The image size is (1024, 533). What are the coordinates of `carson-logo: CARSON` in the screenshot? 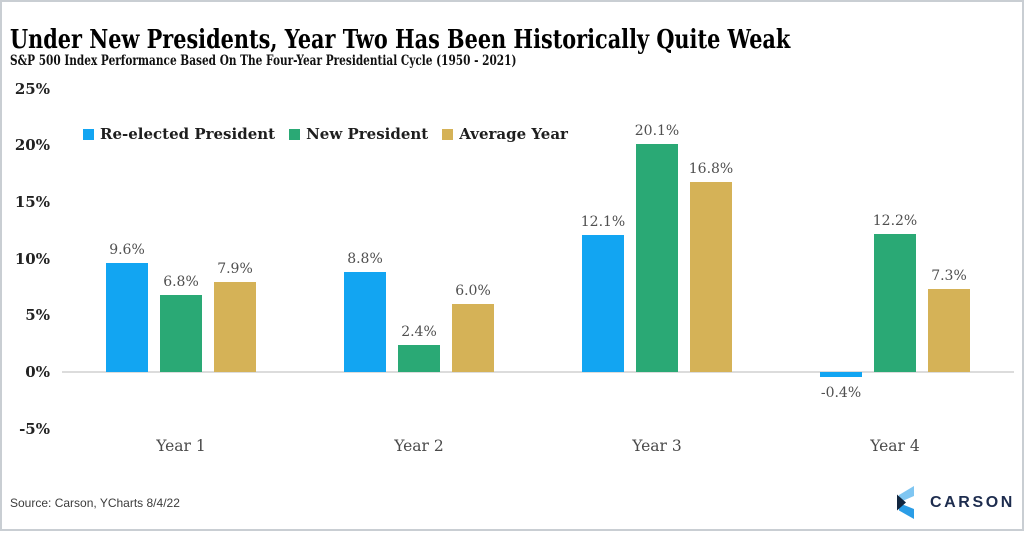 It's located at (955, 502).